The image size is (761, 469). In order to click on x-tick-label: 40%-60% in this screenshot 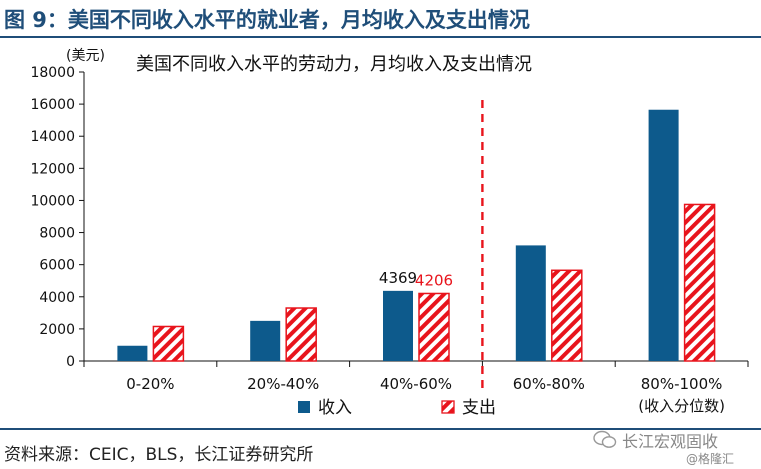, I will do `click(416, 384)`.